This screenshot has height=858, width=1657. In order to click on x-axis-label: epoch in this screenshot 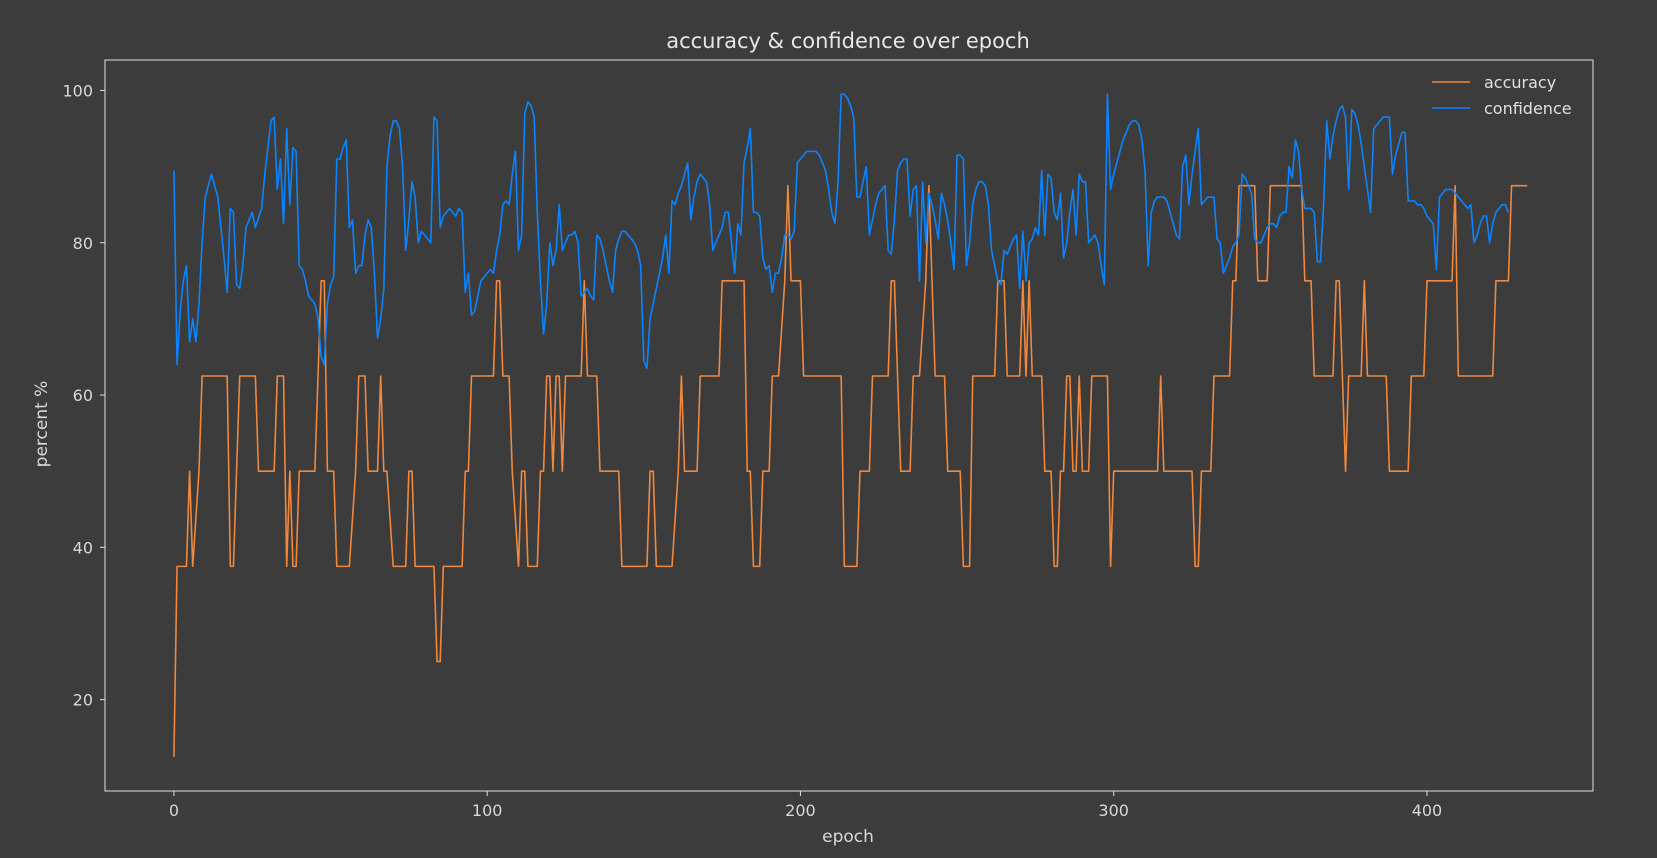, I will do `click(848, 837)`.